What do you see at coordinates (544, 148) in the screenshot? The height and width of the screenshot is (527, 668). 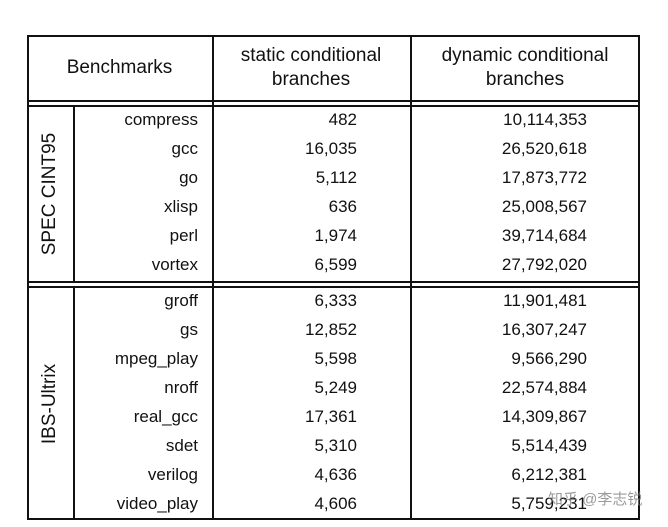 I see `dynamic-count: 26,520,618` at bounding box center [544, 148].